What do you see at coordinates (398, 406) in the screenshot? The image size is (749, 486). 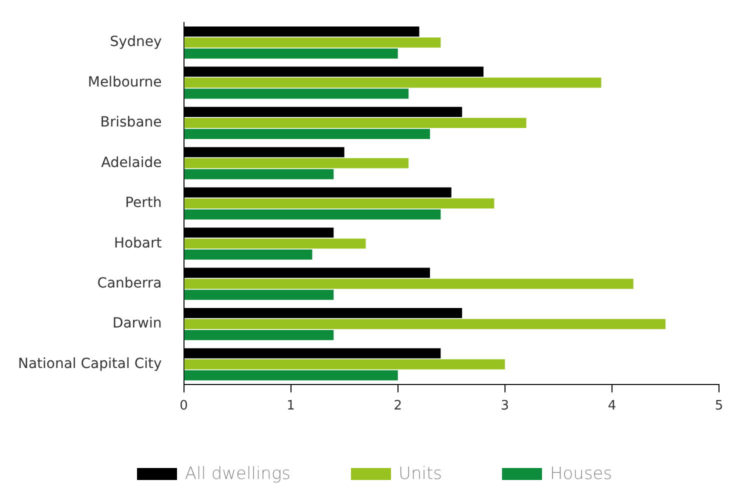 I see `x-tick-label: 2` at bounding box center [398, 406].